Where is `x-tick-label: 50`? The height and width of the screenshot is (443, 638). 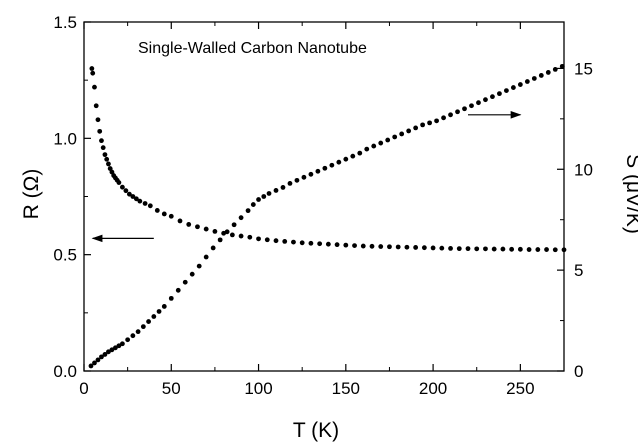
x-tick-label: 50 is located at coordinates (171, 388).